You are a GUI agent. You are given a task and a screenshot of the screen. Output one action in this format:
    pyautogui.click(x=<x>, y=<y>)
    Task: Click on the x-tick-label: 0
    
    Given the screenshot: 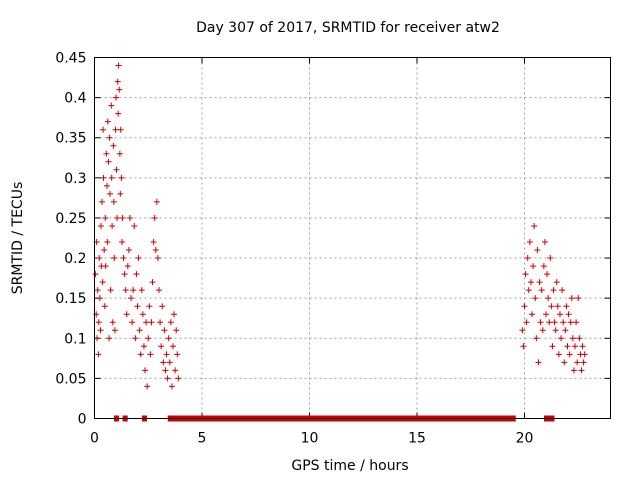 What is the action you would take?
    pyautogui.click(x=94, y=439)
    